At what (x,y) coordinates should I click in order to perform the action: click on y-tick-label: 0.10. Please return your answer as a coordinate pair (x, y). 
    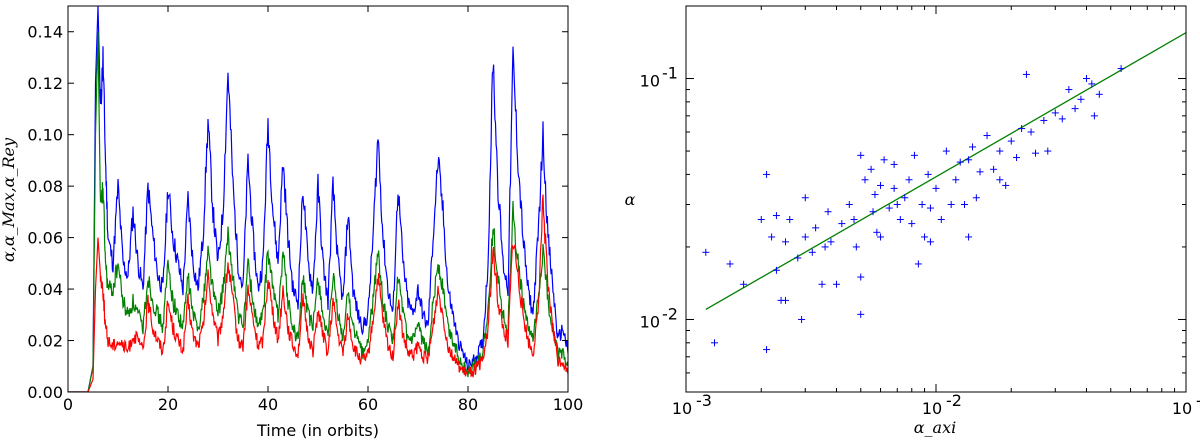
    Looking at the image, I should click on (45, 135).